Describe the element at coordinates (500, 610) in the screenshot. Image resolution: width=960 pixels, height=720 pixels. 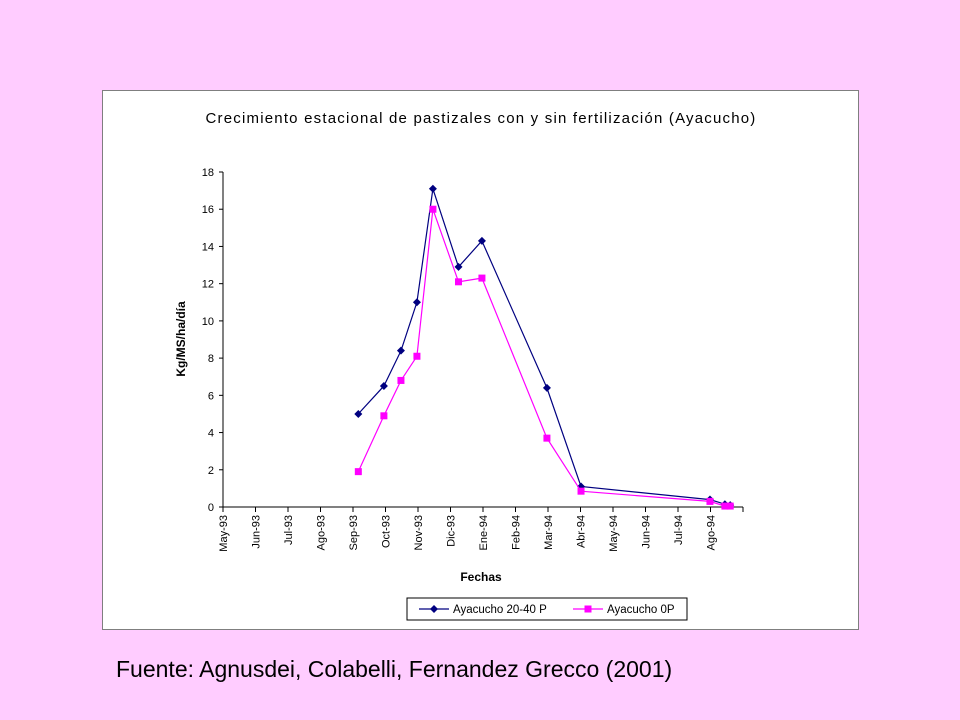
I see `legend-label-series-1: Ayacucho 20-40 P` at that location.